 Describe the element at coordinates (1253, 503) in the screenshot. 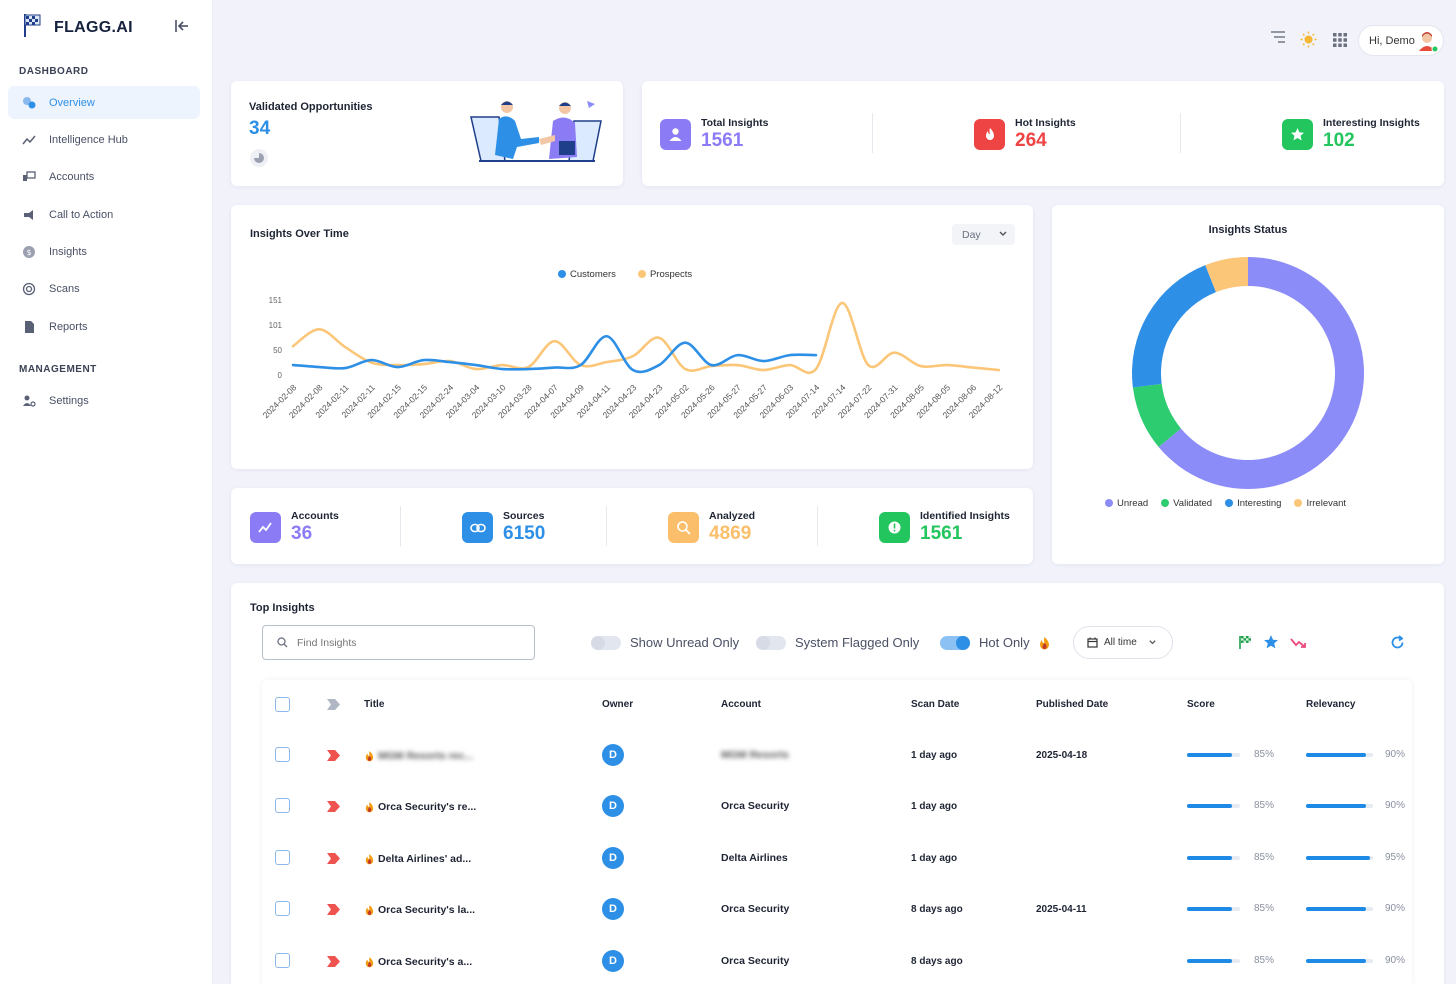

I see `legend-item-interesting: Interesting` at that location.